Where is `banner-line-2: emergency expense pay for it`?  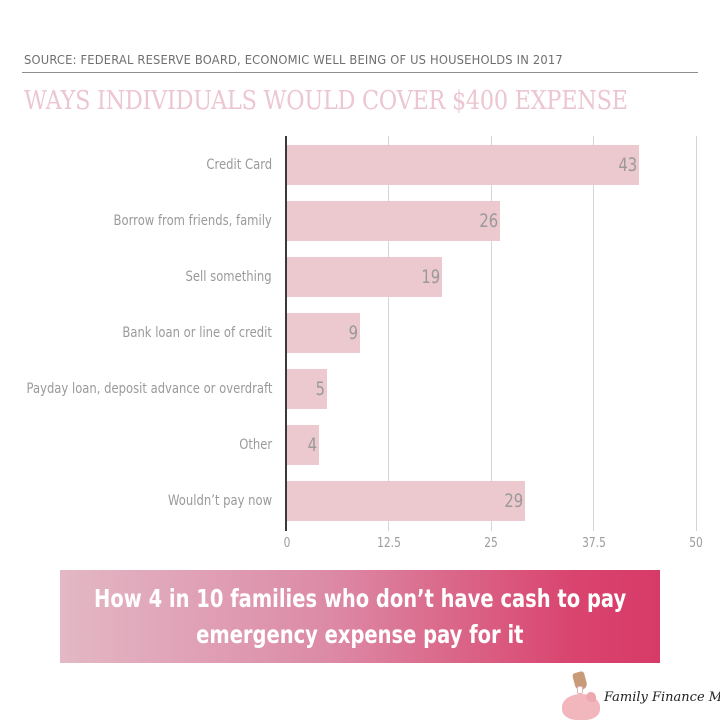
banner-line-2: emergency expense pay for it is located at coordinates (360, 634).